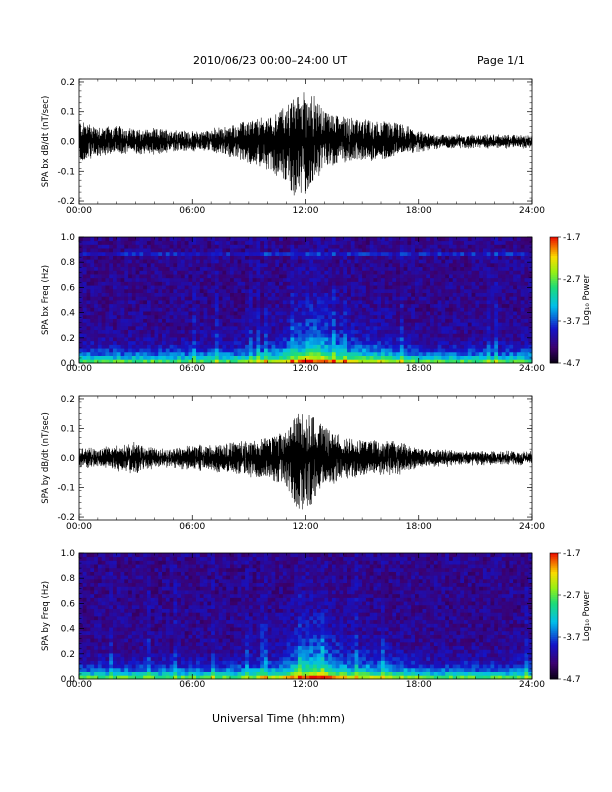 This screenshot has width=612, height=792. Describe the element at coordinates (68, 314) in the screenshot. I see `y-tick-label: 0.4` at that location.